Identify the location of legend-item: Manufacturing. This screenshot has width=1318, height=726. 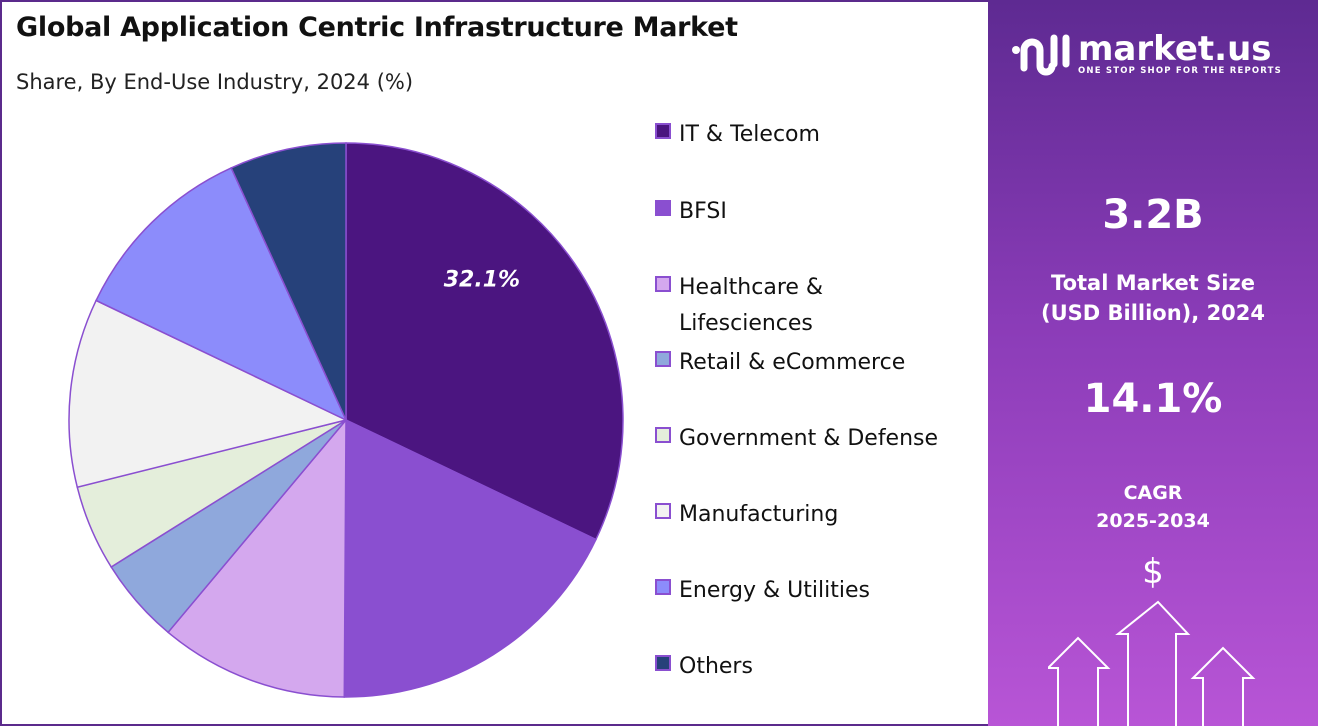
(820, 515).